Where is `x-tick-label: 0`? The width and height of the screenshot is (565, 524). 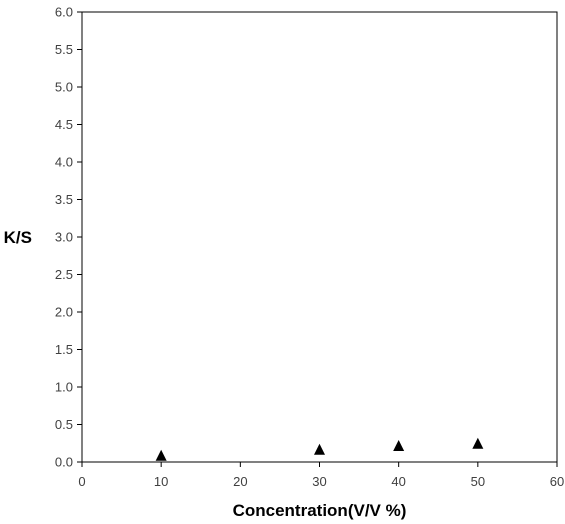 x-tick-label: 0 is located at coordinates (81, 481).